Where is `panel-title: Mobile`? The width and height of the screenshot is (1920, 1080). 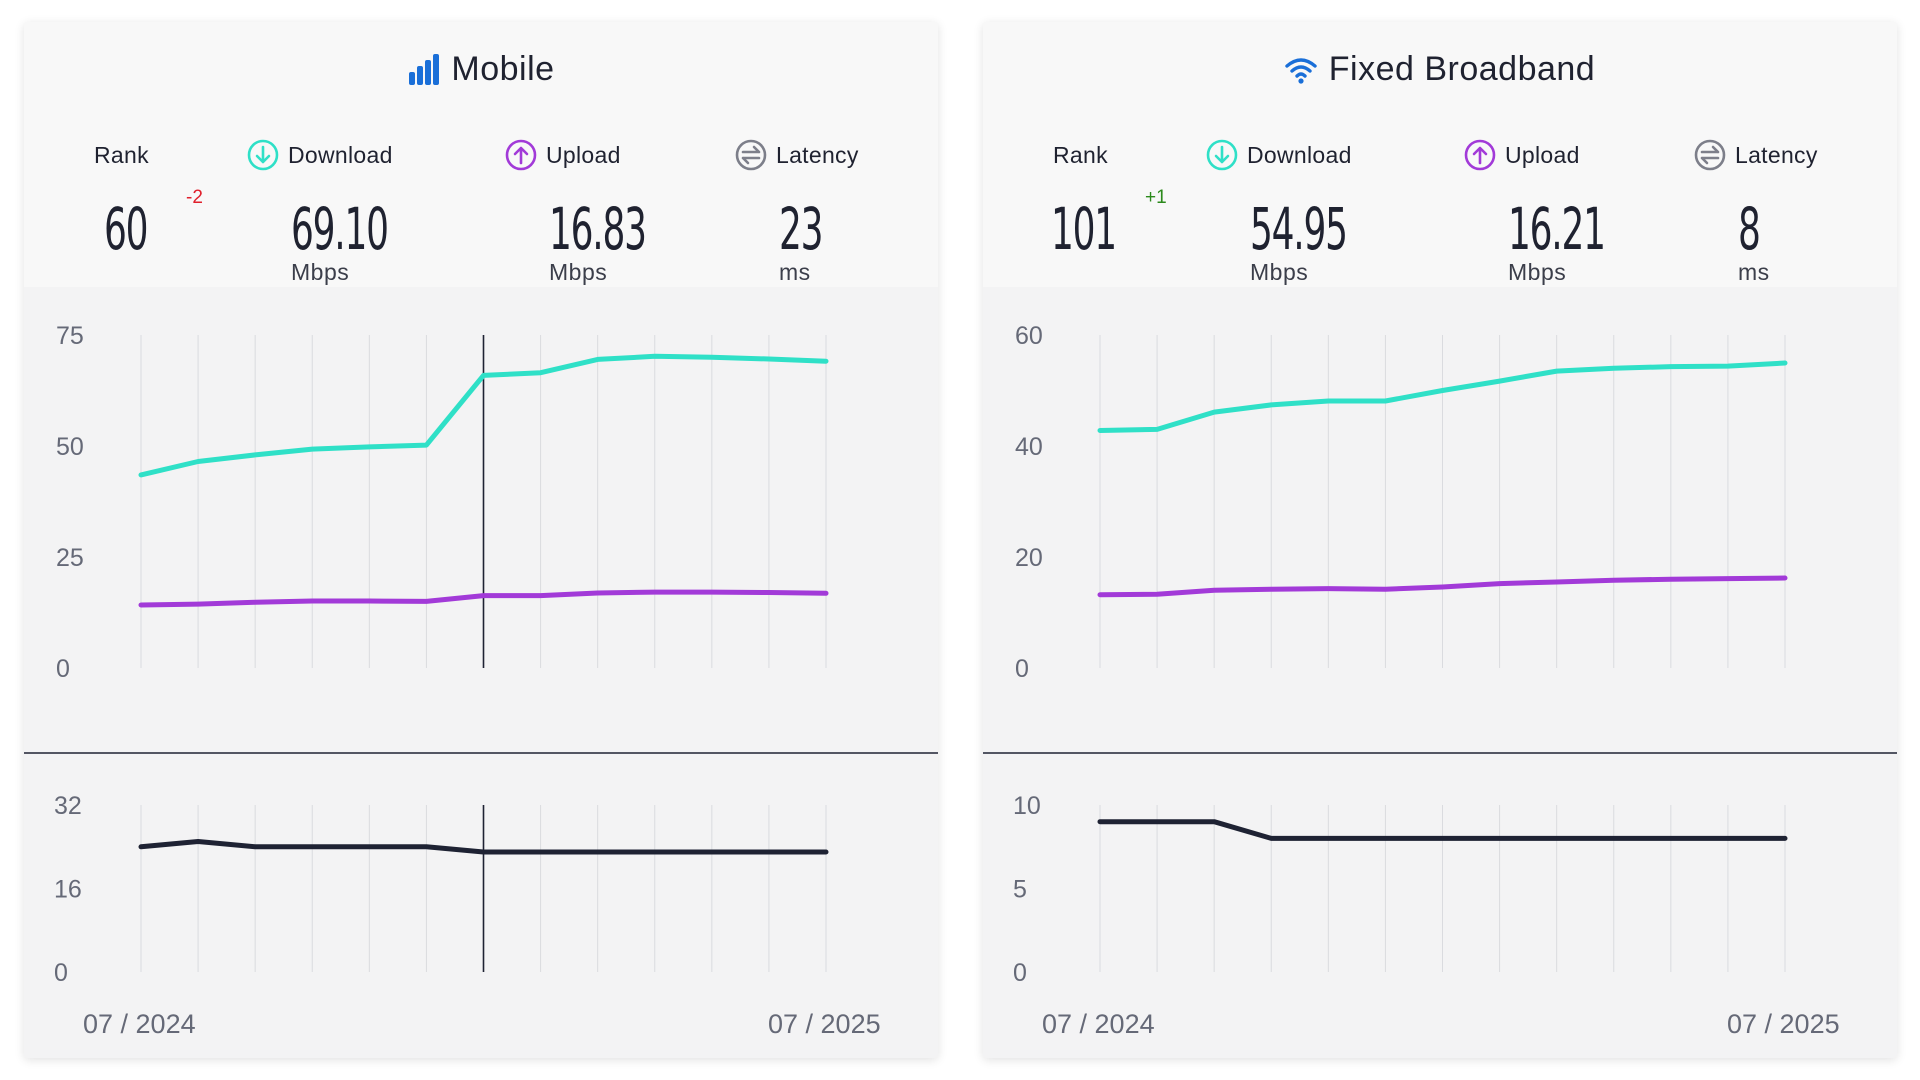
panel-title: Mobile is located at coordinates (481, 69).